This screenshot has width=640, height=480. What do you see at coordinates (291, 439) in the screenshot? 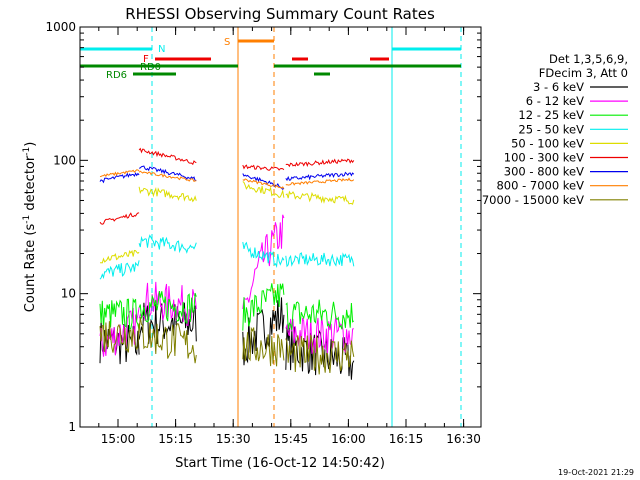
I see `x-tick-label: 15:45` at bounding box center [291, 439].